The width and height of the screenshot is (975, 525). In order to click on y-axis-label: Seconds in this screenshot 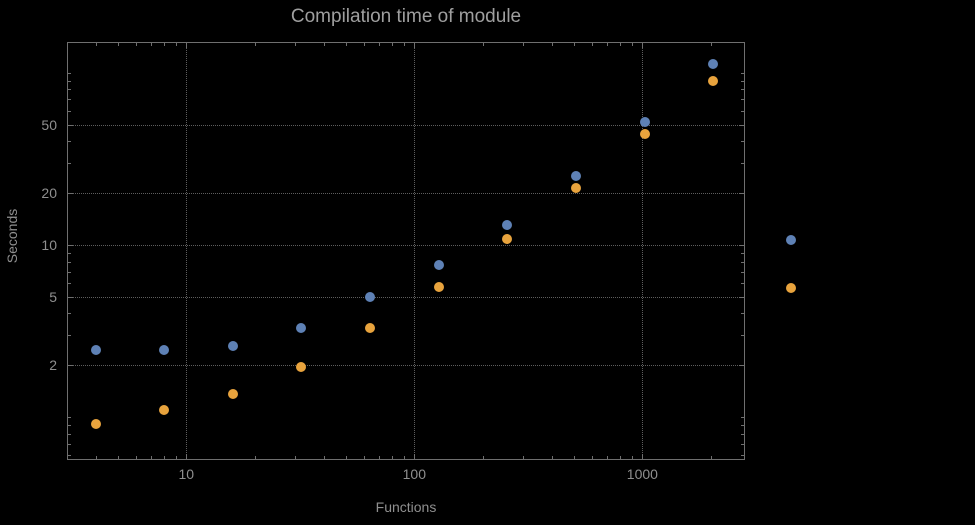, I will do `click(12, 236)`.